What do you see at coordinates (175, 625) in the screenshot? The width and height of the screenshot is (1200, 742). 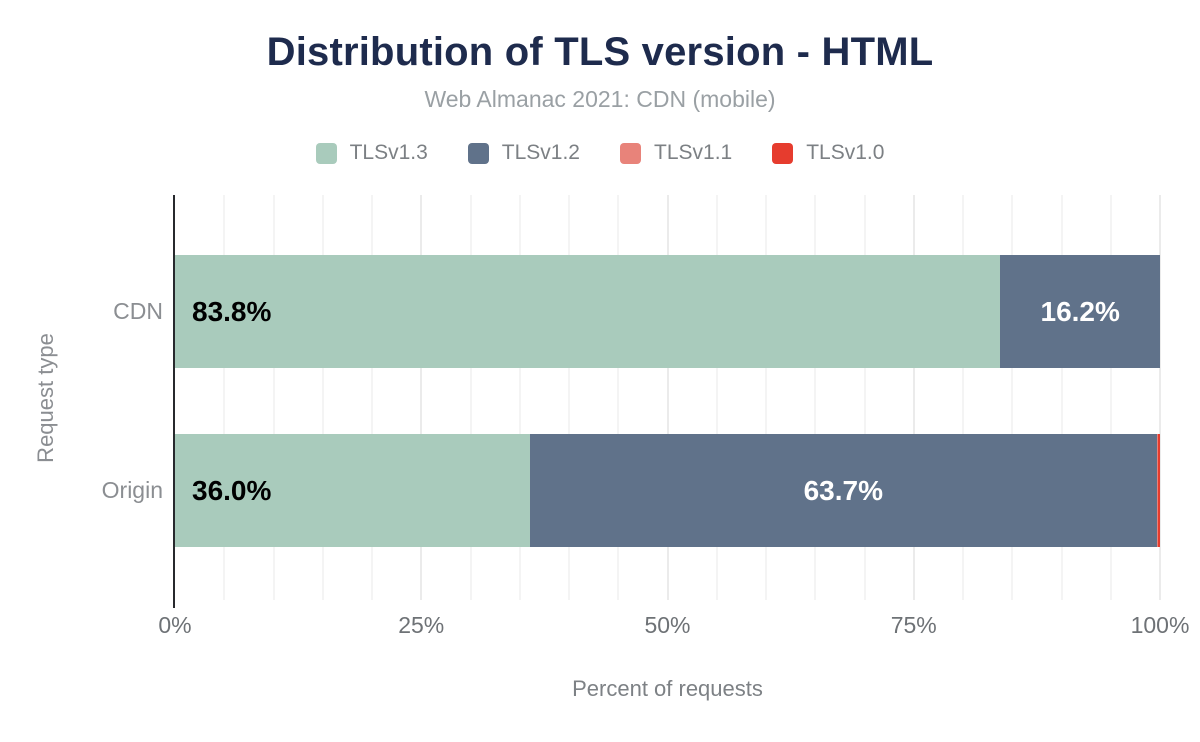 I see `x-tick-0pct: 0%` at bounding box center [175, 625].